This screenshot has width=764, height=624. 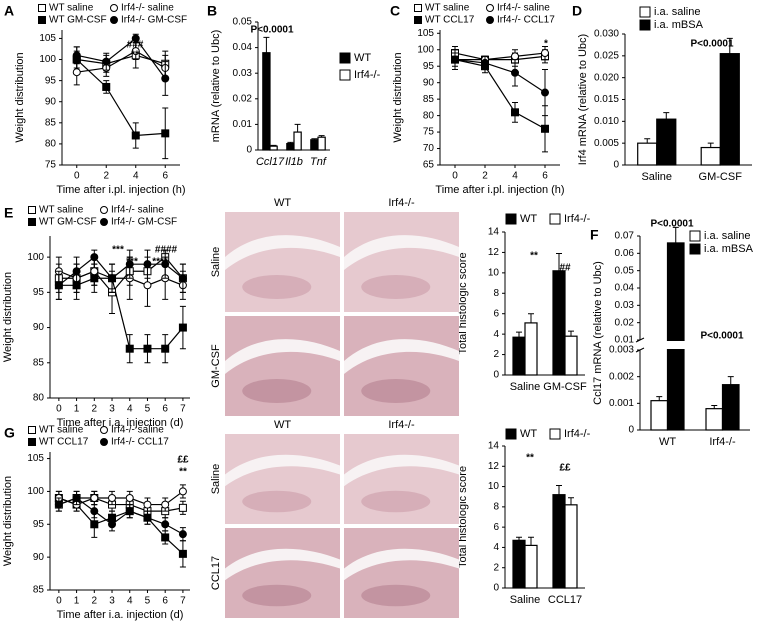 I want to click on annotation: ####, so click(x=166, y=250).